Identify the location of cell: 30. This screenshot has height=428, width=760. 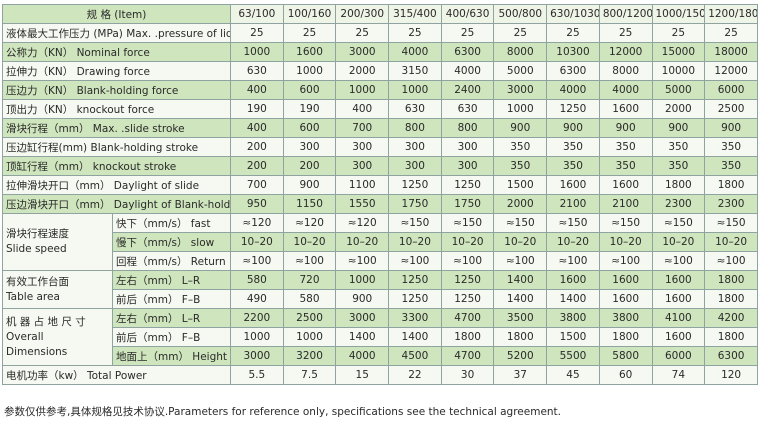
(467, 375).